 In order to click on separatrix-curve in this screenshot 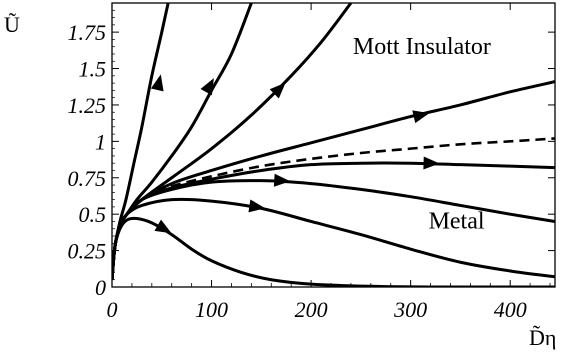, I will do `click(348, 169)`.